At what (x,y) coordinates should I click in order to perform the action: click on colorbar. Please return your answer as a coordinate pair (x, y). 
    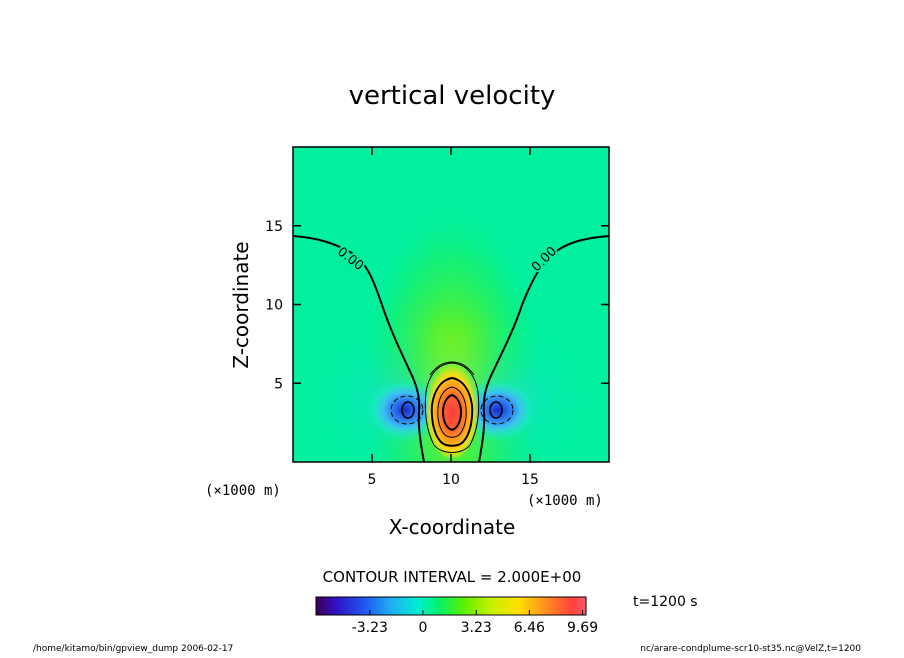
    Looking at the image, I should click on (451, 606).